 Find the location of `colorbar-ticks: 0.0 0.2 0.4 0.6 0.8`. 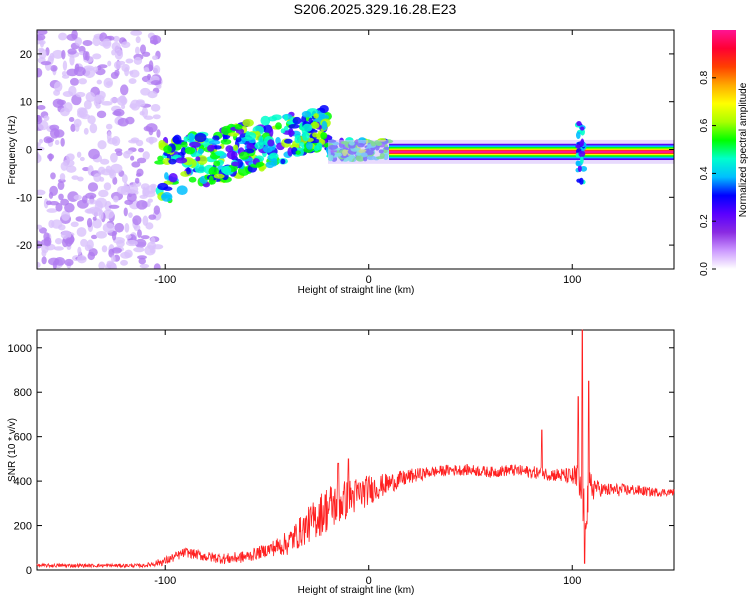

colorbar-ticks: 0.0 0.2 0.4 0.6 0.8 is located at coordinates (707, 173).